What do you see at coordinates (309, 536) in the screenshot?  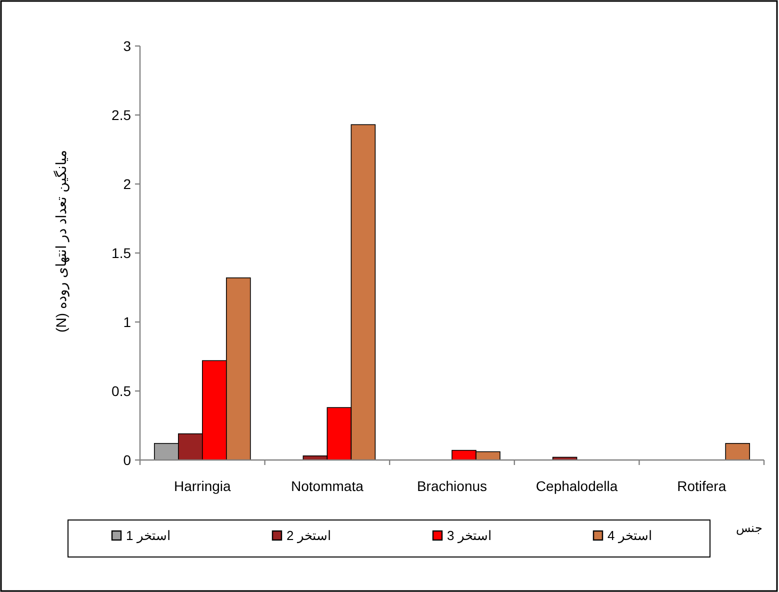 I see `legend-label: استخر 2` at bounding box center [309, 536].